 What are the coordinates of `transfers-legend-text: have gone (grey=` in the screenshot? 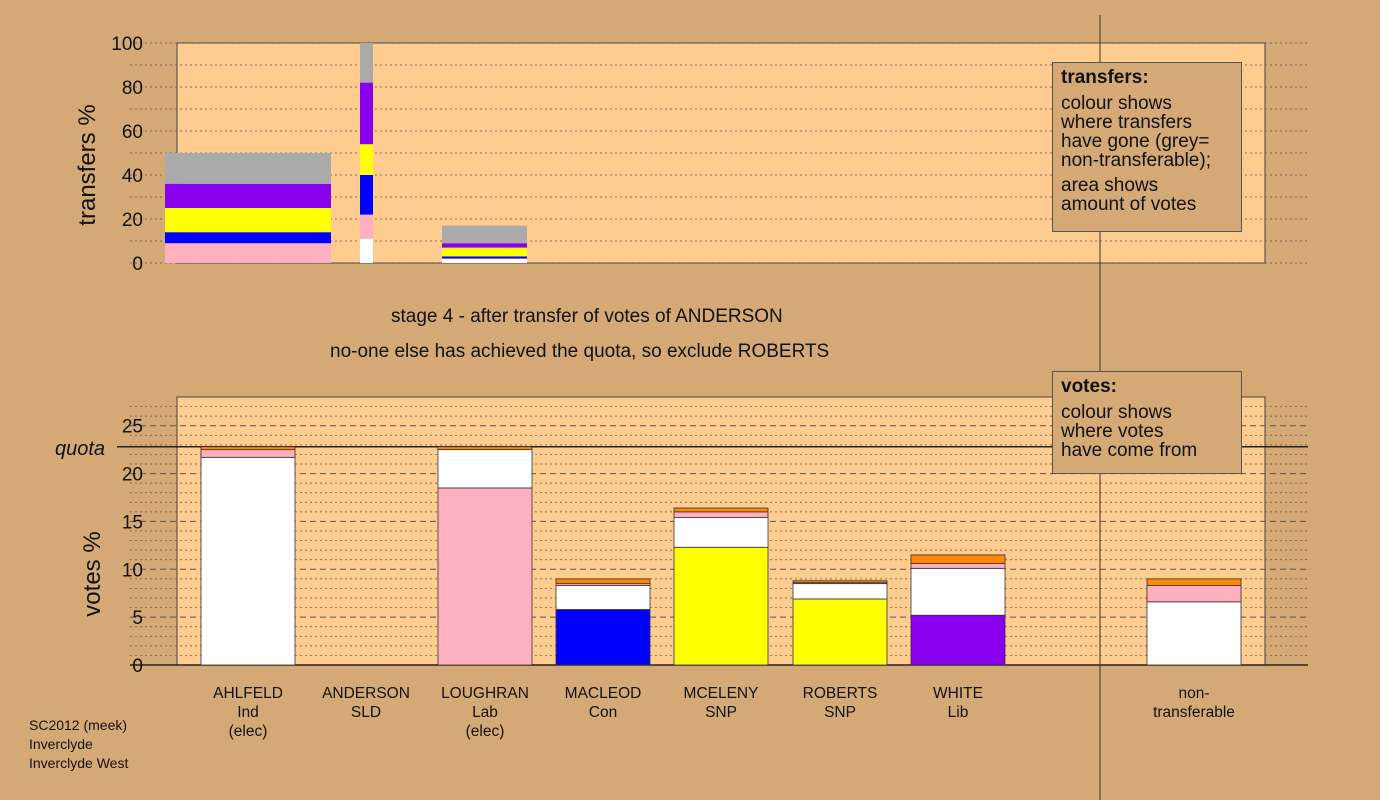 It's located at (1135, 141).